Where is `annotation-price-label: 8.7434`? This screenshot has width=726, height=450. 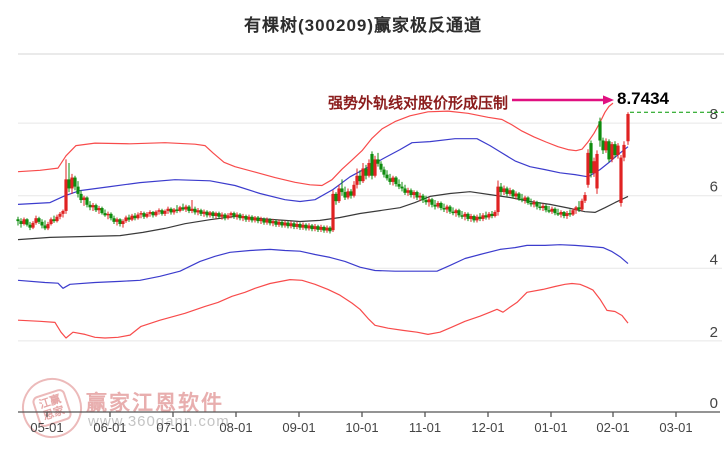
annotation-price-label: 8.7434 is located at coordinates (643, 98).